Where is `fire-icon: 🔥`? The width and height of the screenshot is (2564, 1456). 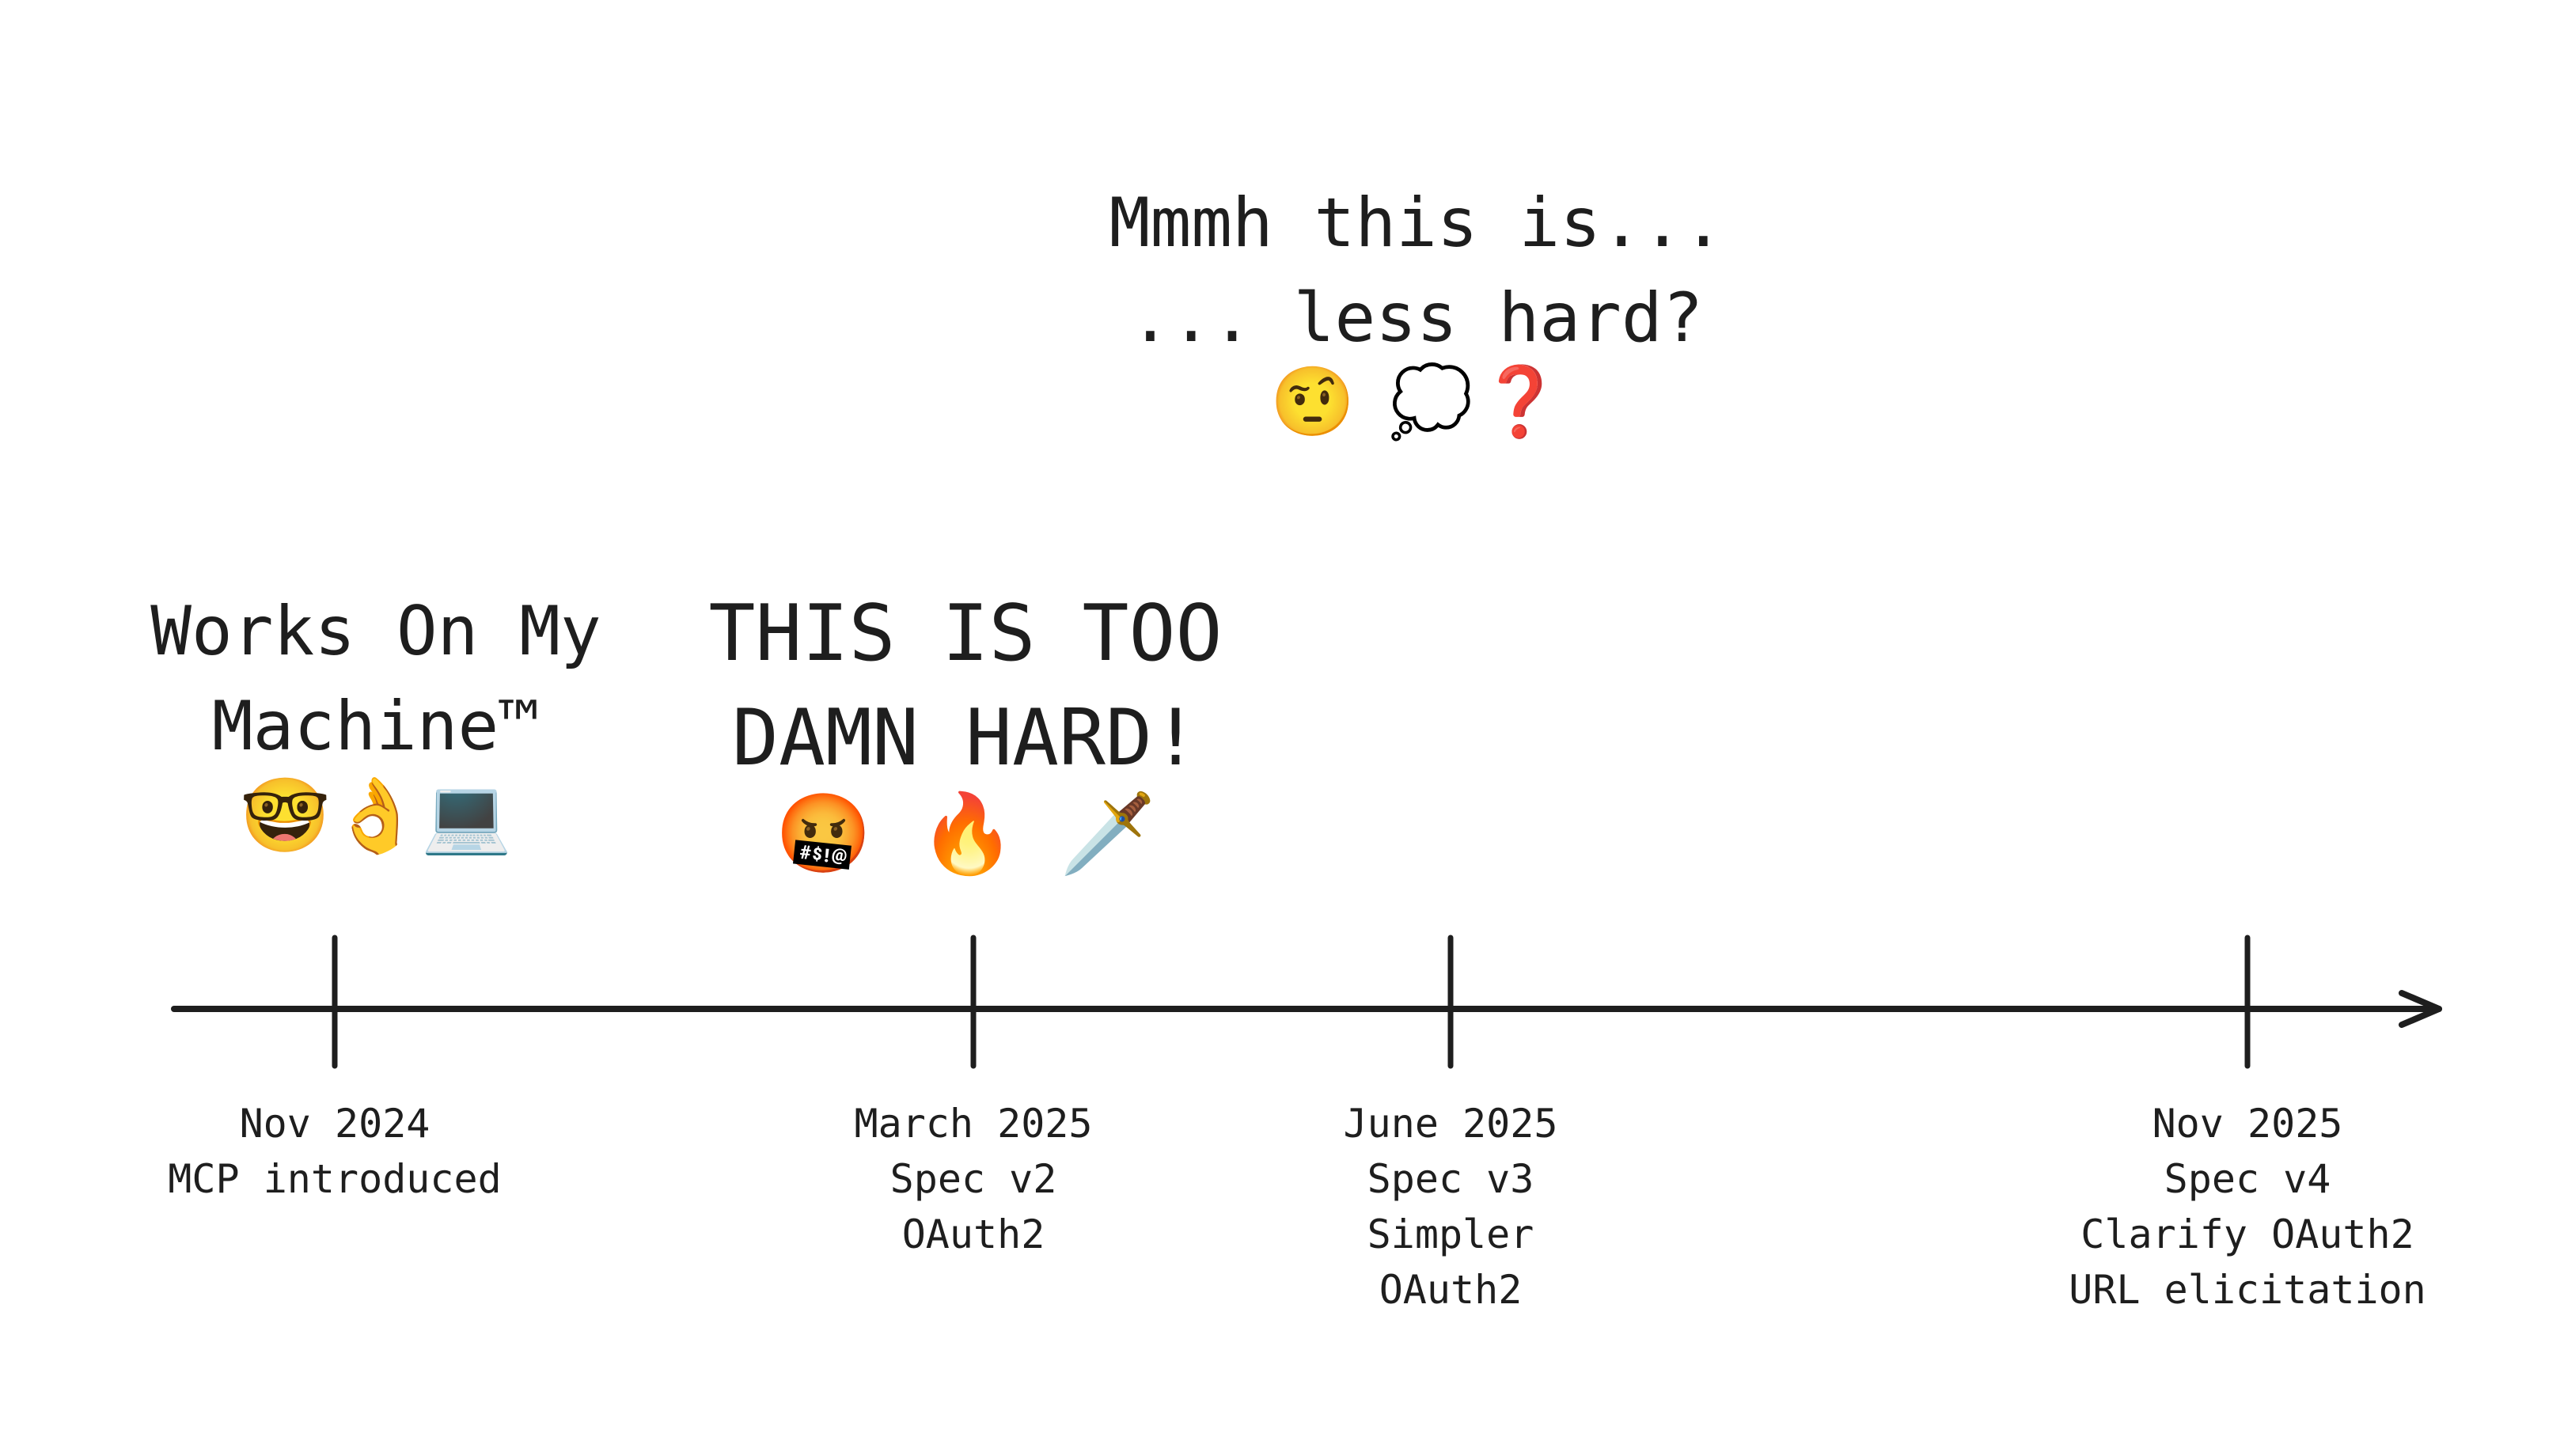 fire-icon: 🔥 is located at coordinates (967, 834).